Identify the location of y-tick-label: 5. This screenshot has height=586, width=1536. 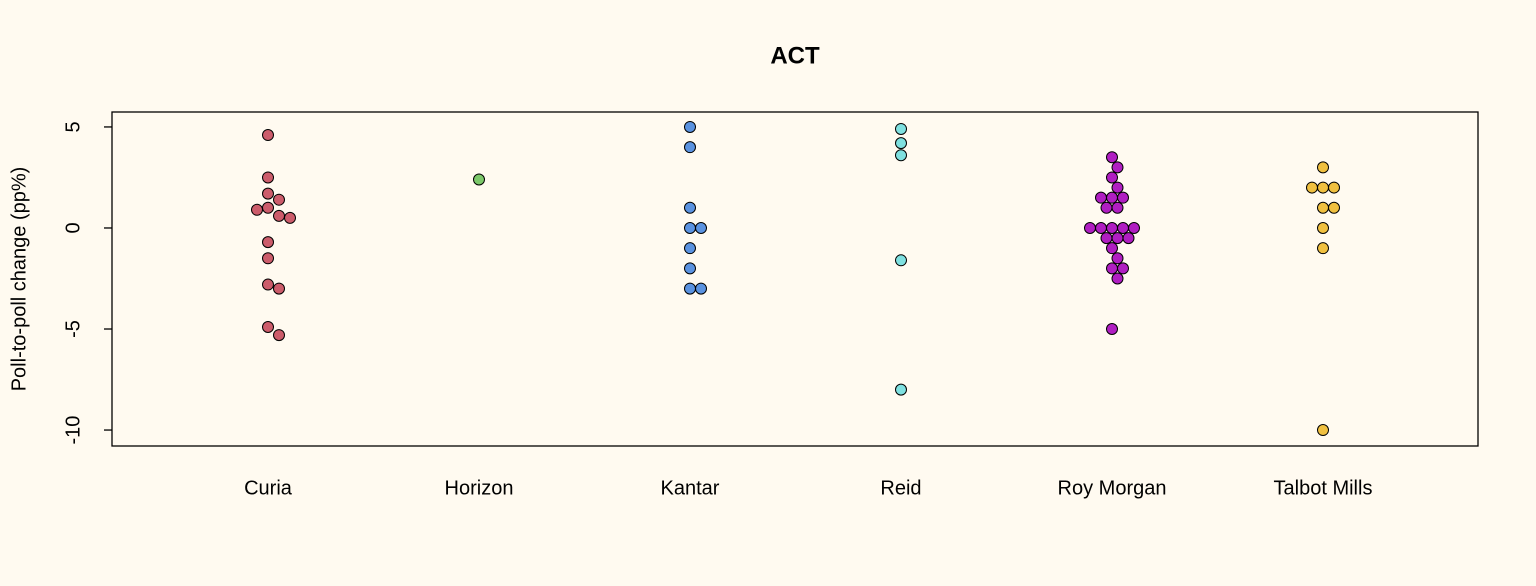
(73, 126).